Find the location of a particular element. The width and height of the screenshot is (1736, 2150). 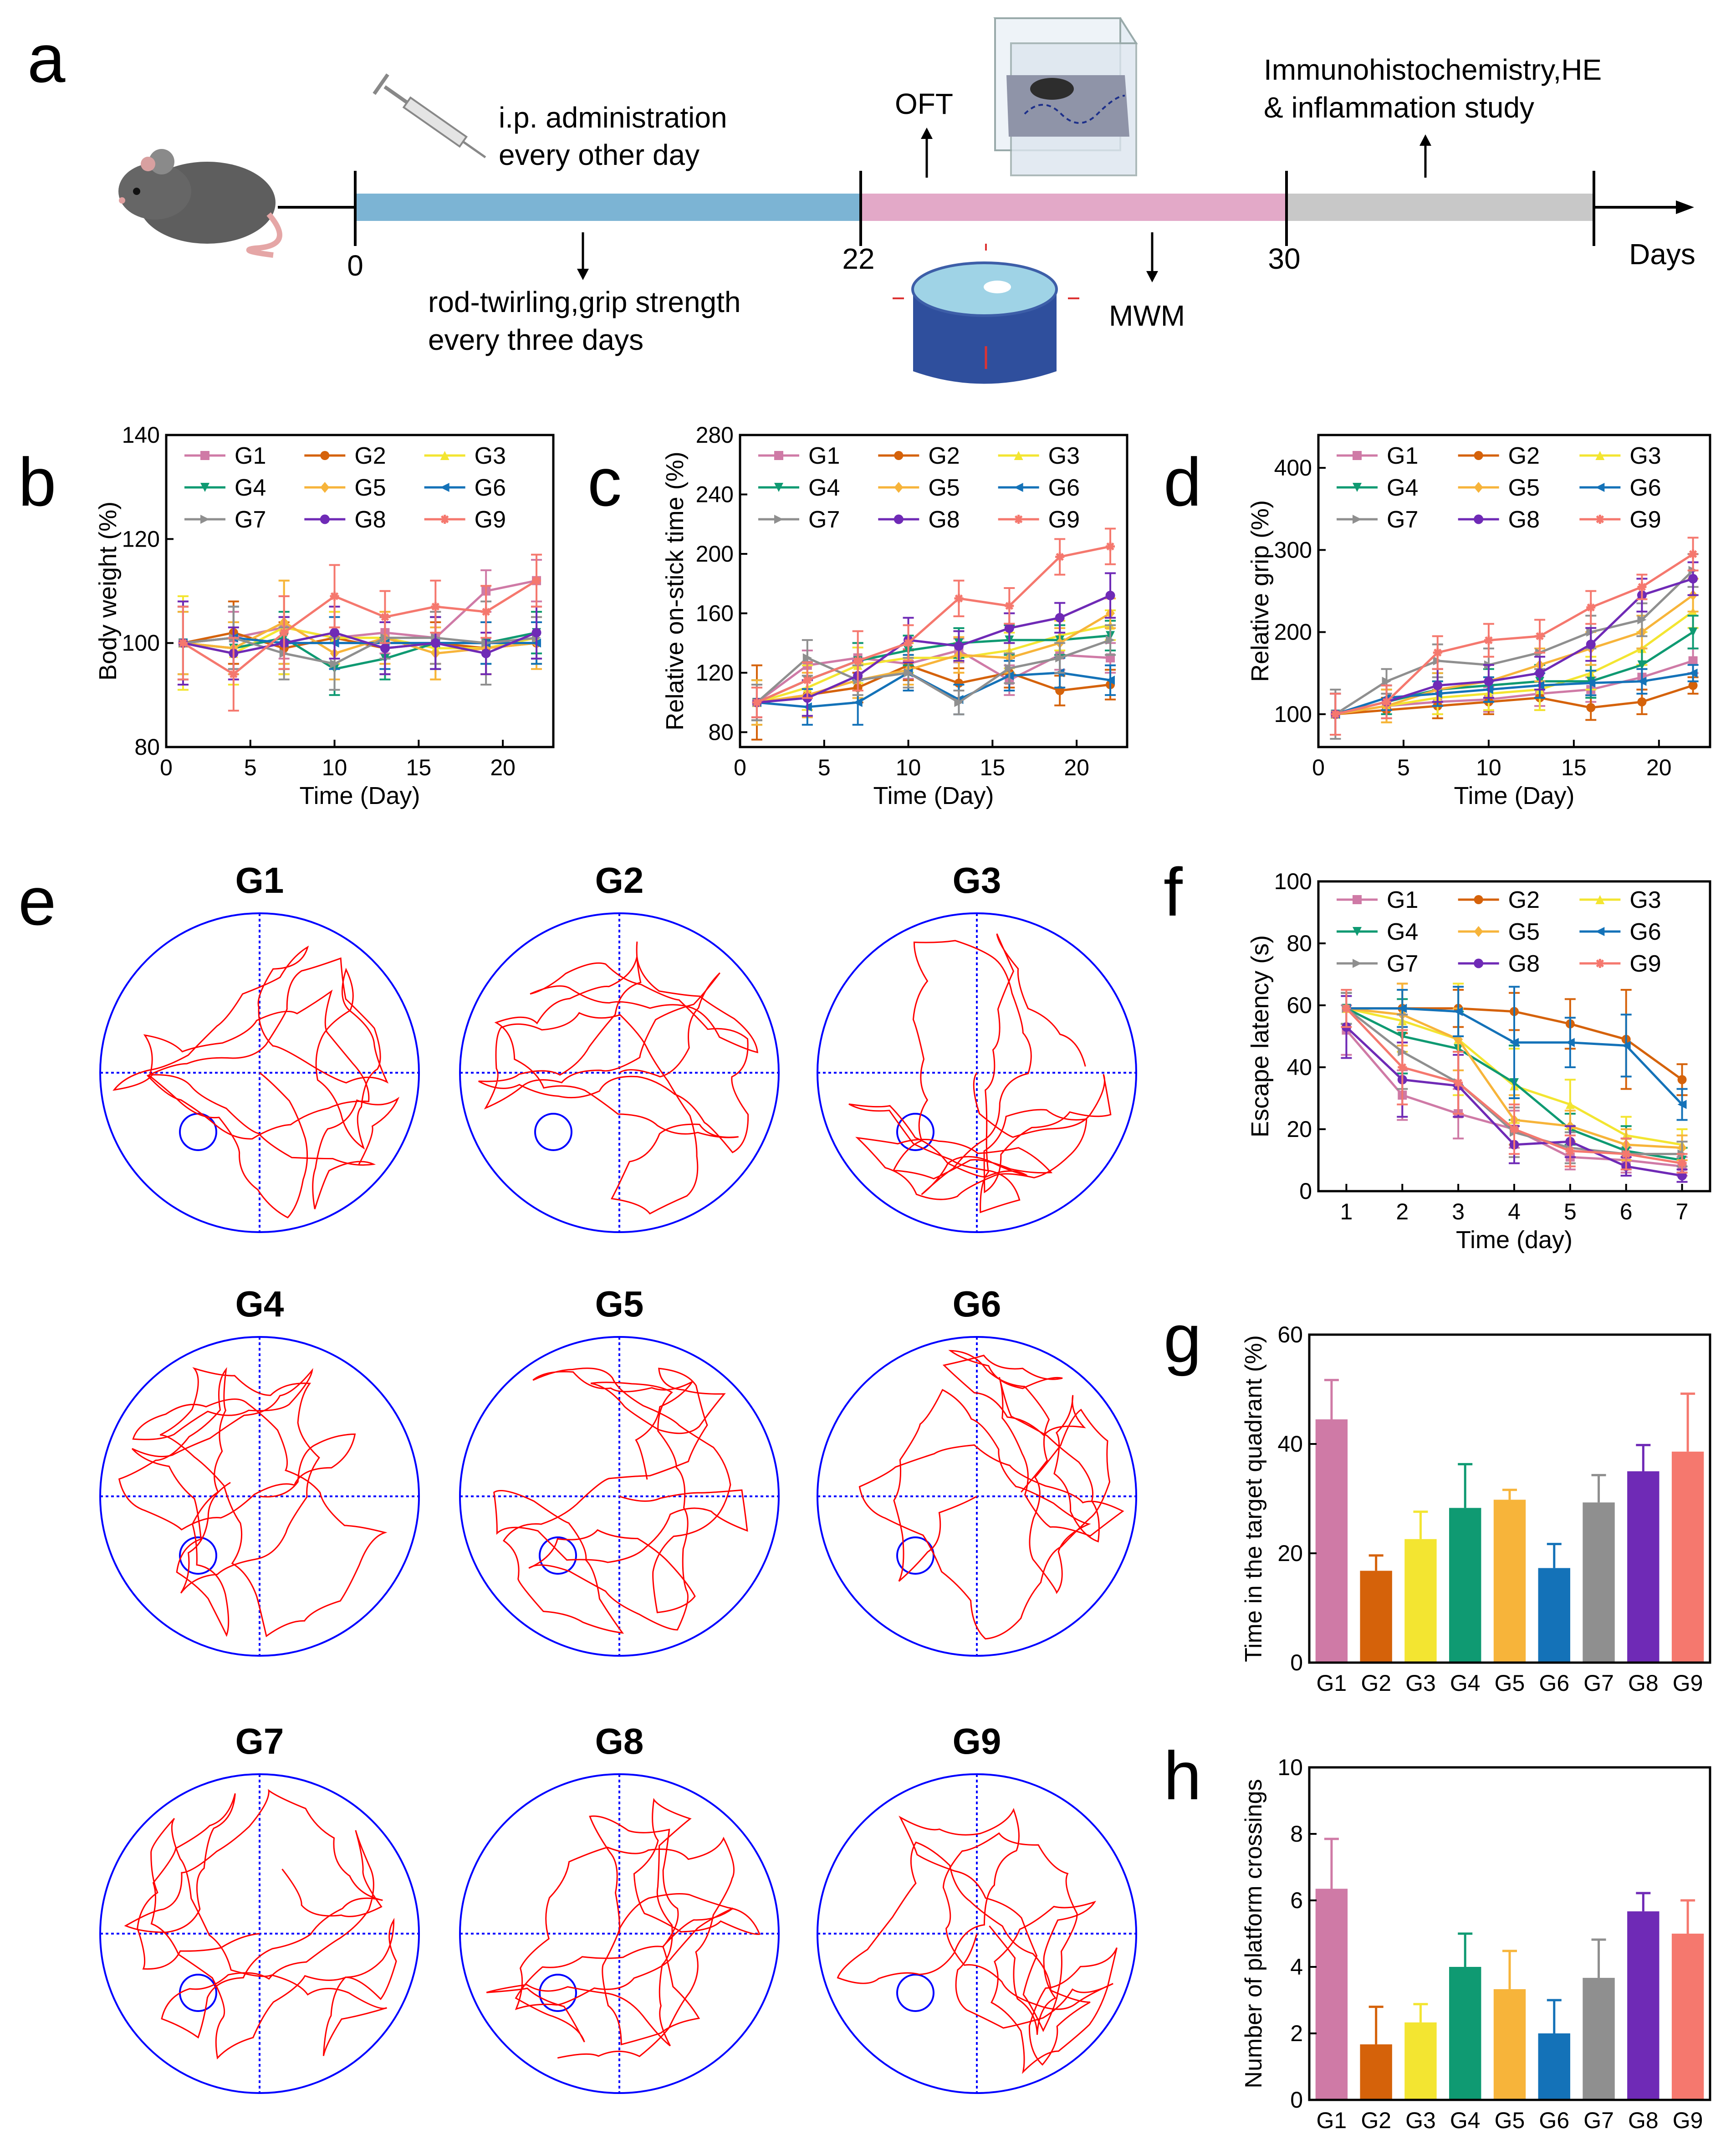

y-axis-title: Time in the target quadrant (%) is located at coordinates (1254, 1498).